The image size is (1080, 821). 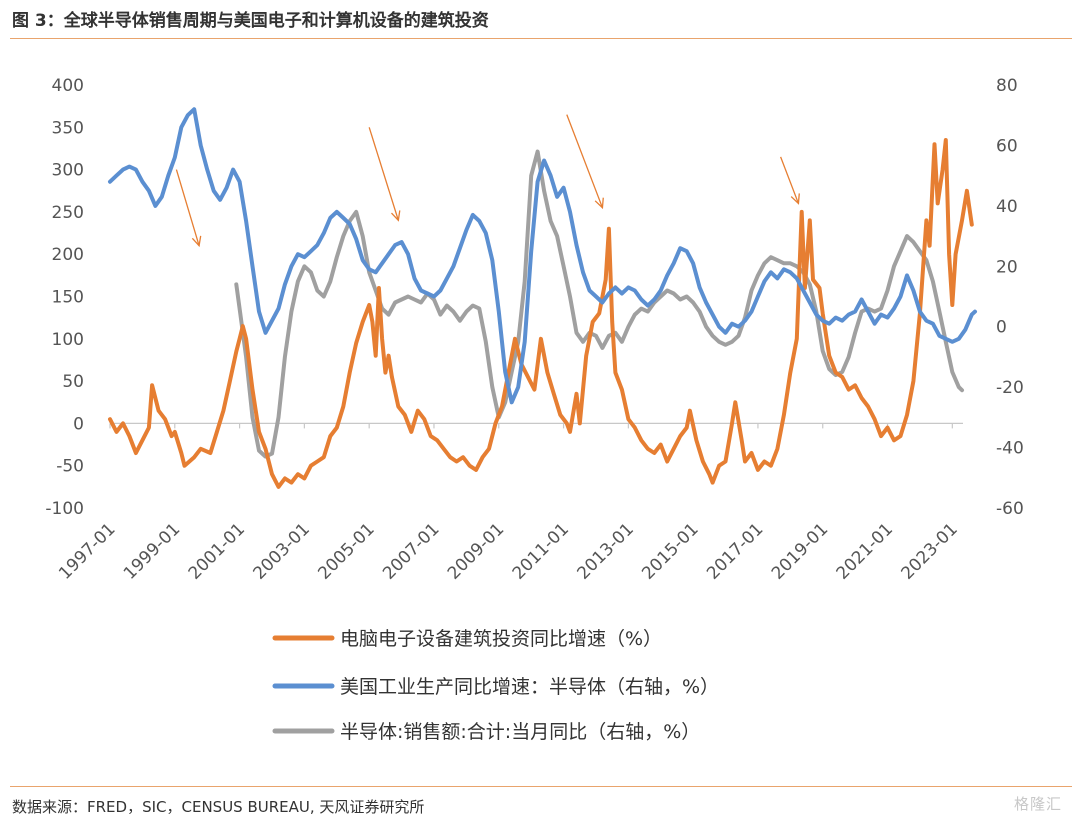 What do you see at coordinates (68, 298) in the screenshot?
I see `left-tick-label: 150` at bounding box center [68, 298].